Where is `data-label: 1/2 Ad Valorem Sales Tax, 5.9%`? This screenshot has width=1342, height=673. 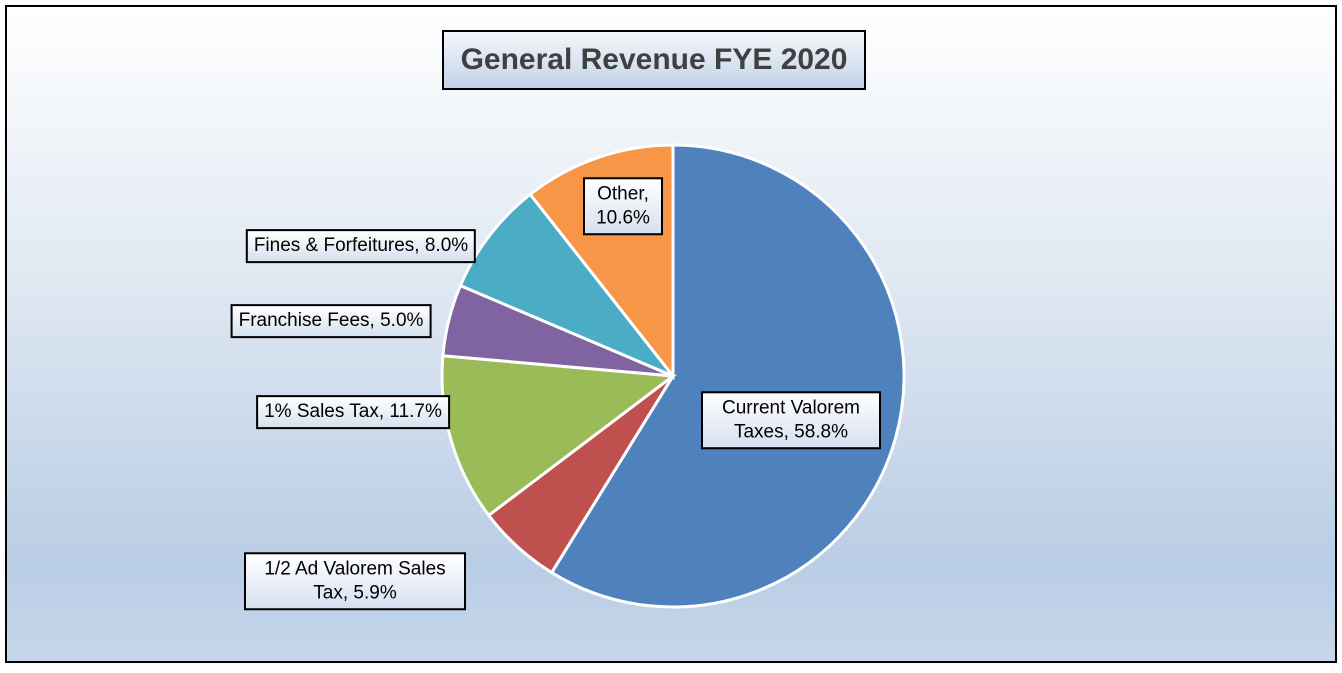 data-label: 1/2 Ad Valorem Sales Tax, 5.9% is located at coordinates (355, 581).